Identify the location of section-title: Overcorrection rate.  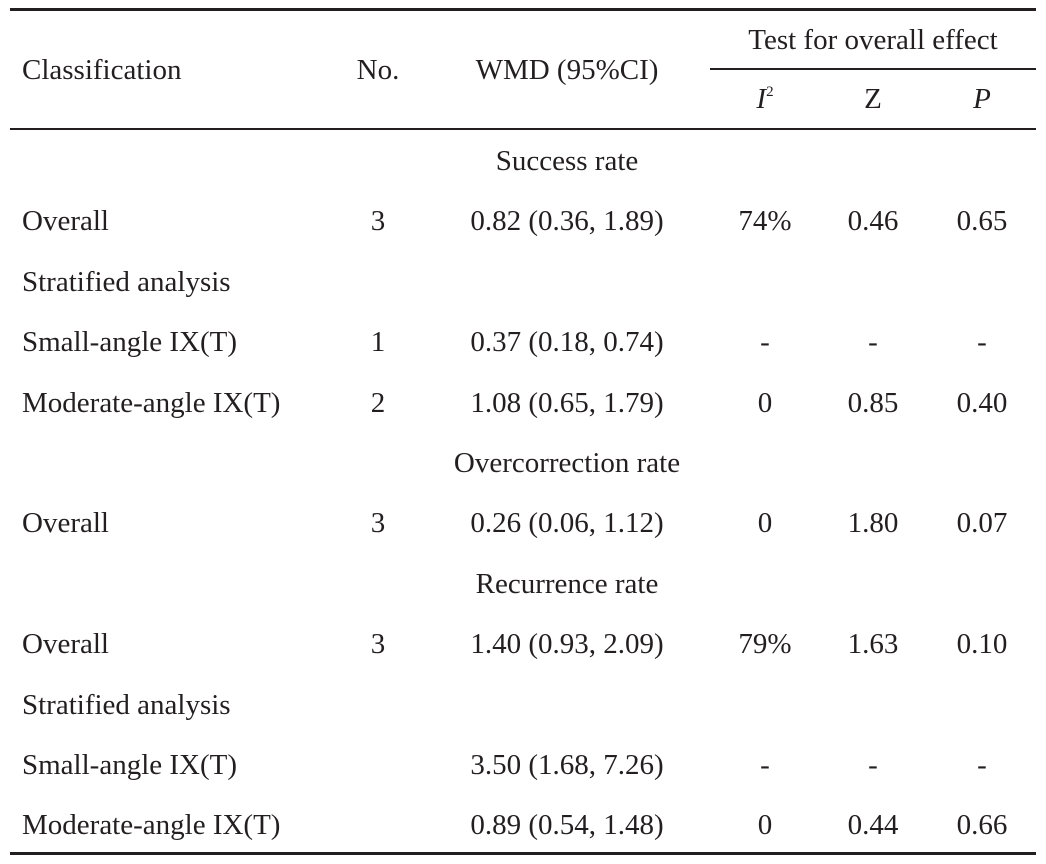
(567, 463).